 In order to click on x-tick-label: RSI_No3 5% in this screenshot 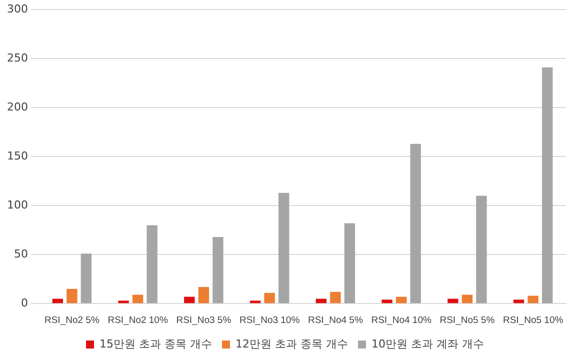, I will do `click(204, 320)`.